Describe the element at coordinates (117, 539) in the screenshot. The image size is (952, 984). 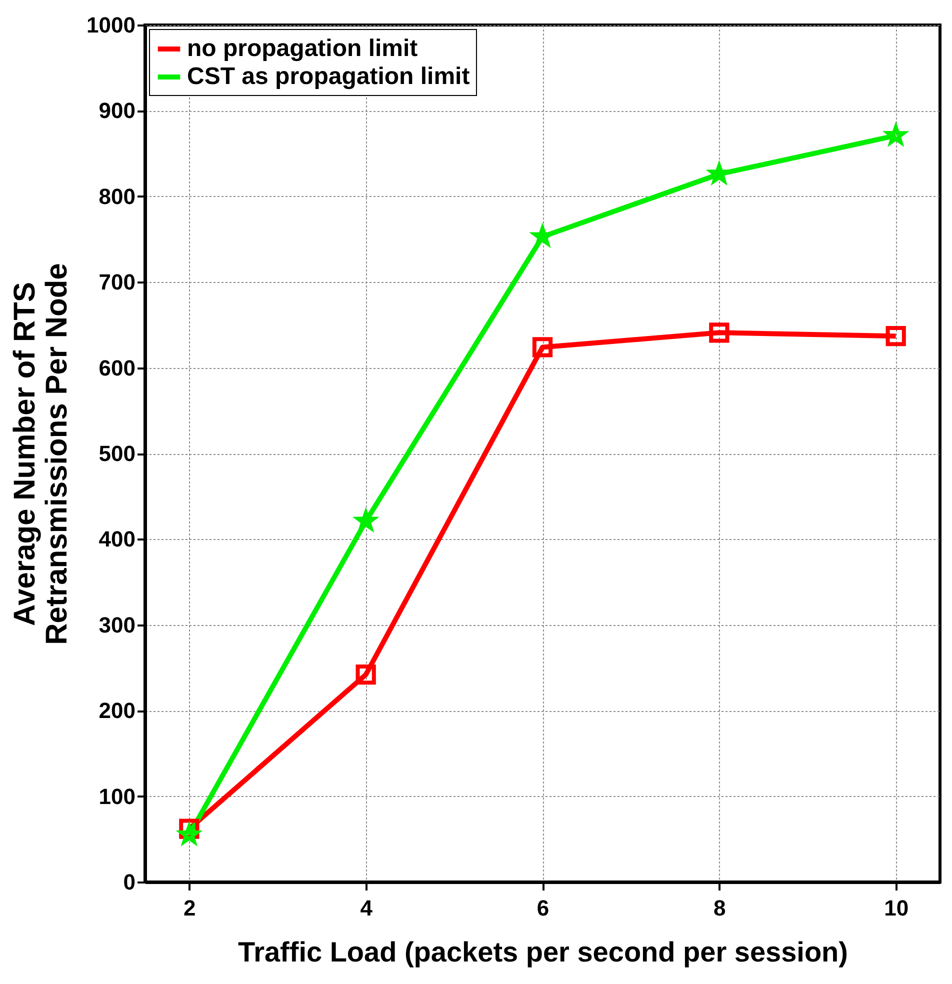
I see `y-tick-label: 400` at that location.